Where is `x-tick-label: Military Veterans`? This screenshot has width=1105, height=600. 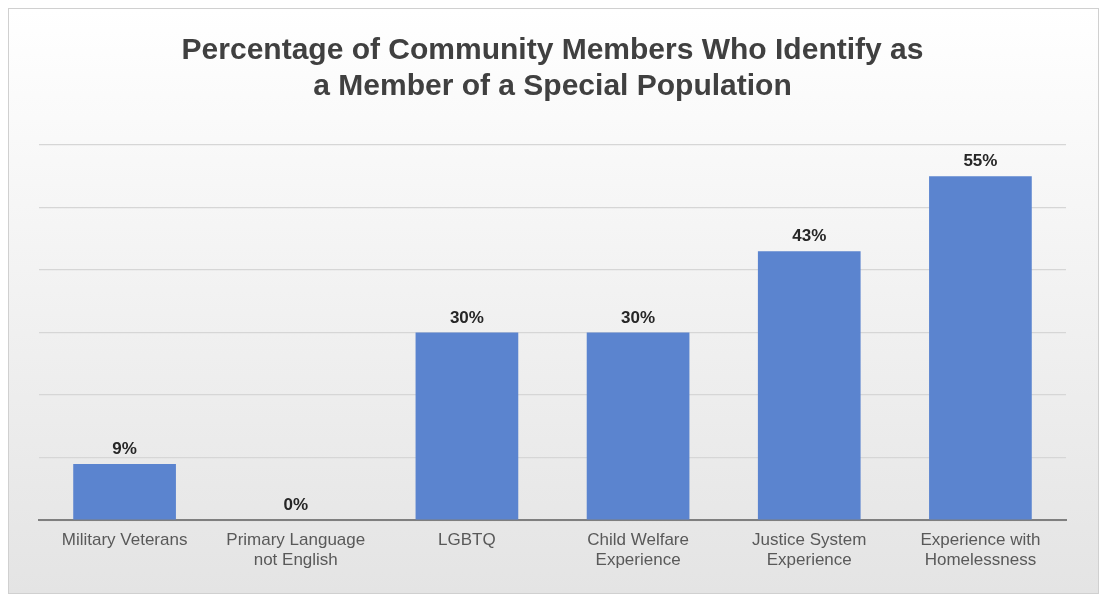 x-tick-label: Military Veterans is located at coordinates (124, 540).